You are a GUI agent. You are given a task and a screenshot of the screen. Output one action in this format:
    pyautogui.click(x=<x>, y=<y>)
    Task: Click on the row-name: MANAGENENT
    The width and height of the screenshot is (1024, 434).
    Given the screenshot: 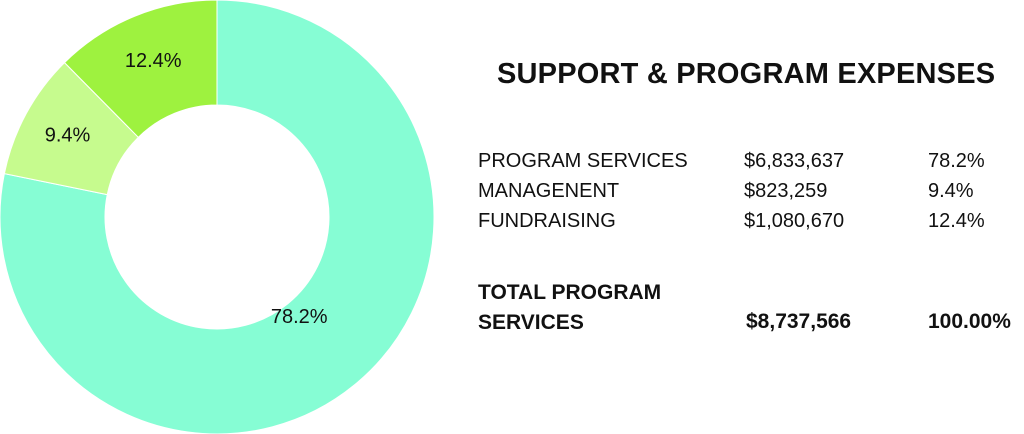 What is the action you would take?
    pyautogui.click(x=549, y=191)
    